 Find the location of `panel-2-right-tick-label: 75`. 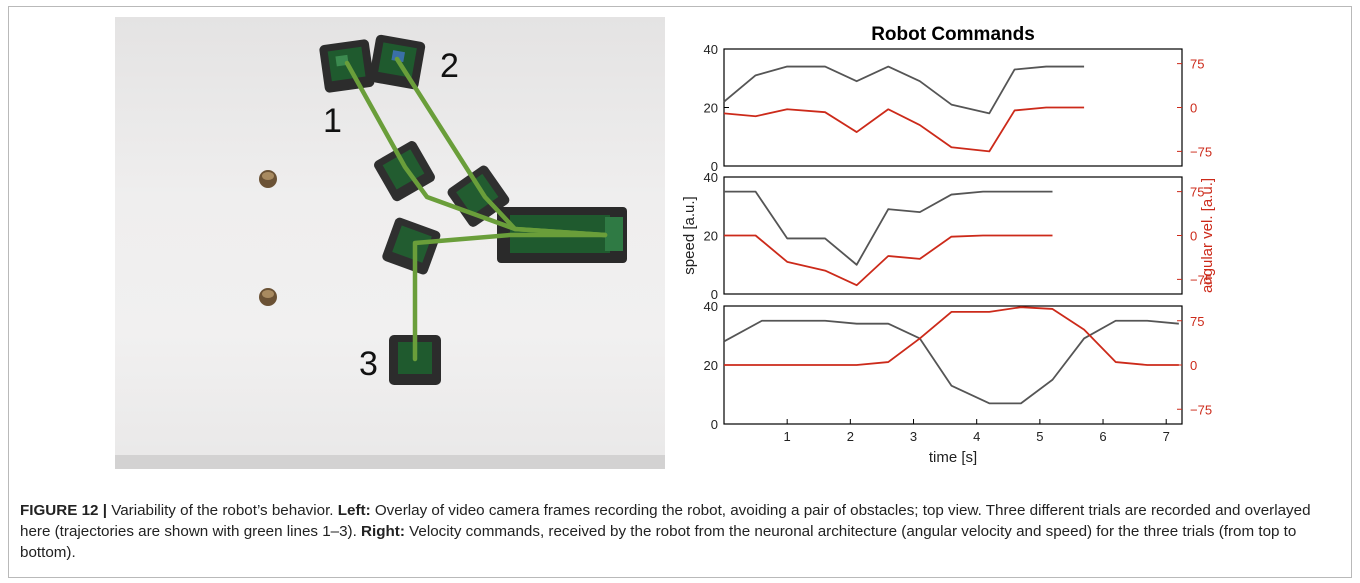

panel-2-right-tick-label: 75 is located at coordinates (1197, 192).